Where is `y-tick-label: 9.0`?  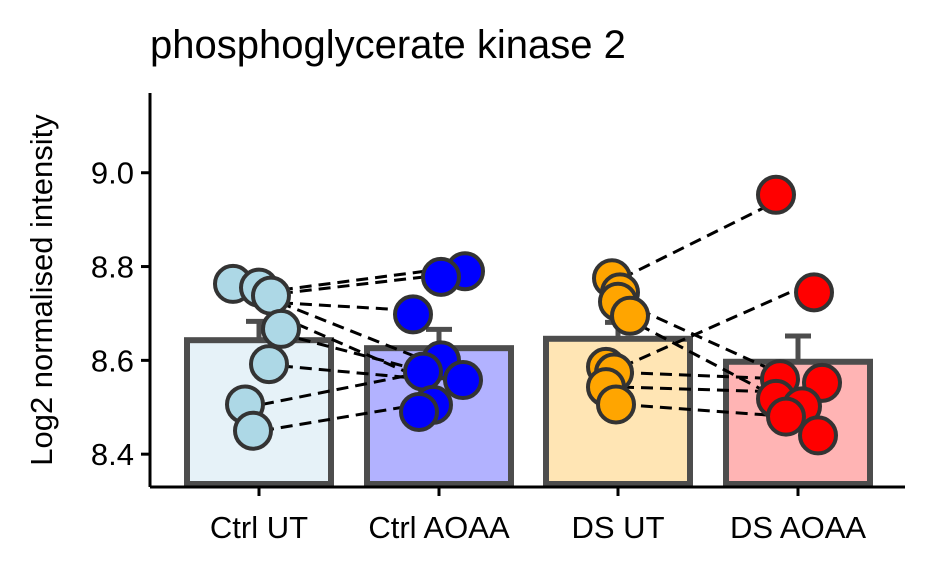 y-tick-label: 9.0 is located at coordinates (112, 173).